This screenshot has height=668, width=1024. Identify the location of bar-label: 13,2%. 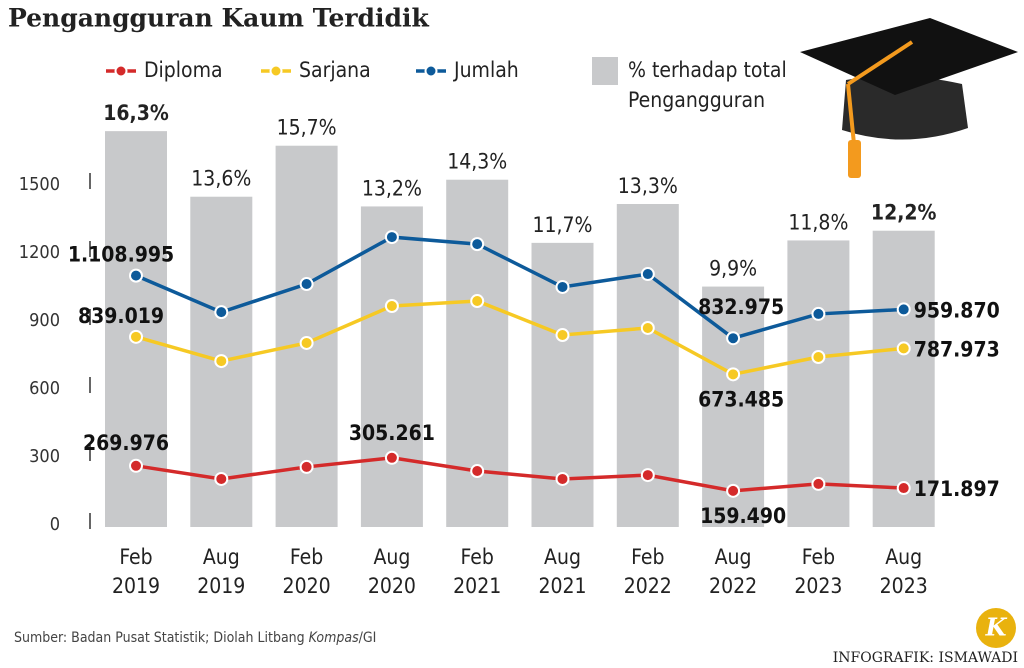
(392, 188).